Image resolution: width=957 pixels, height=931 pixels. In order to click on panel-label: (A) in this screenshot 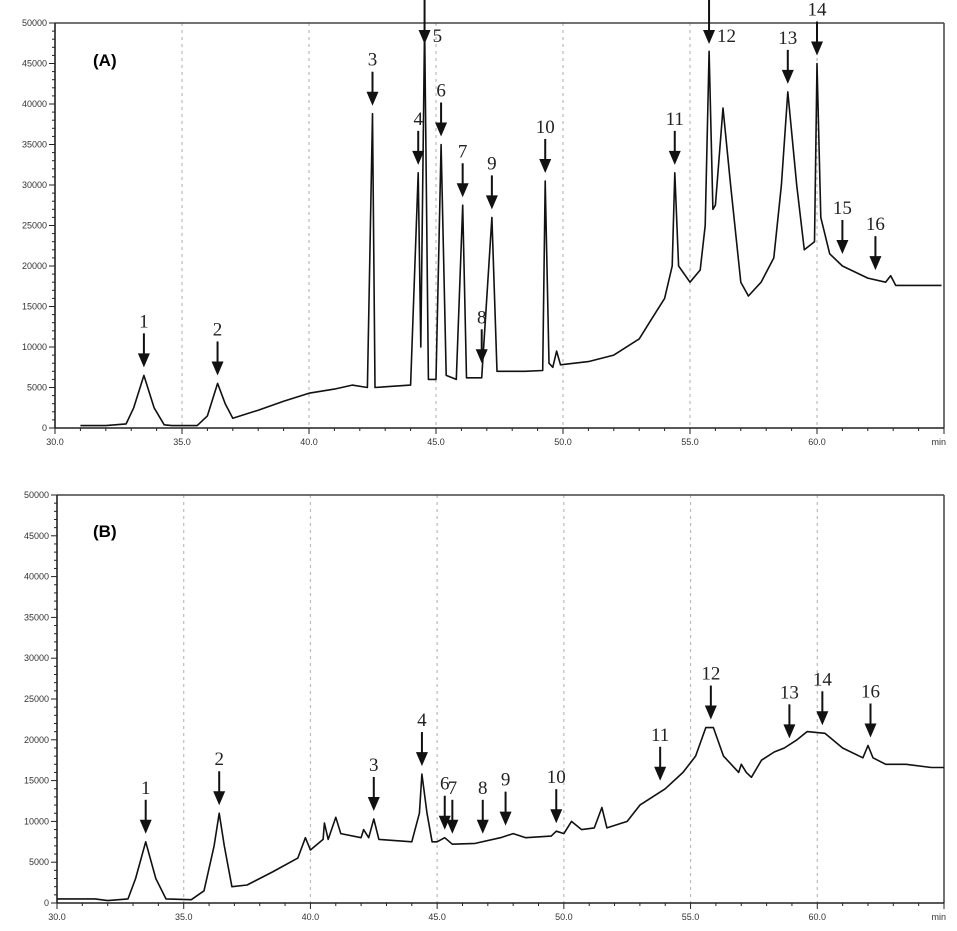, I will do `click(105, 60)`.